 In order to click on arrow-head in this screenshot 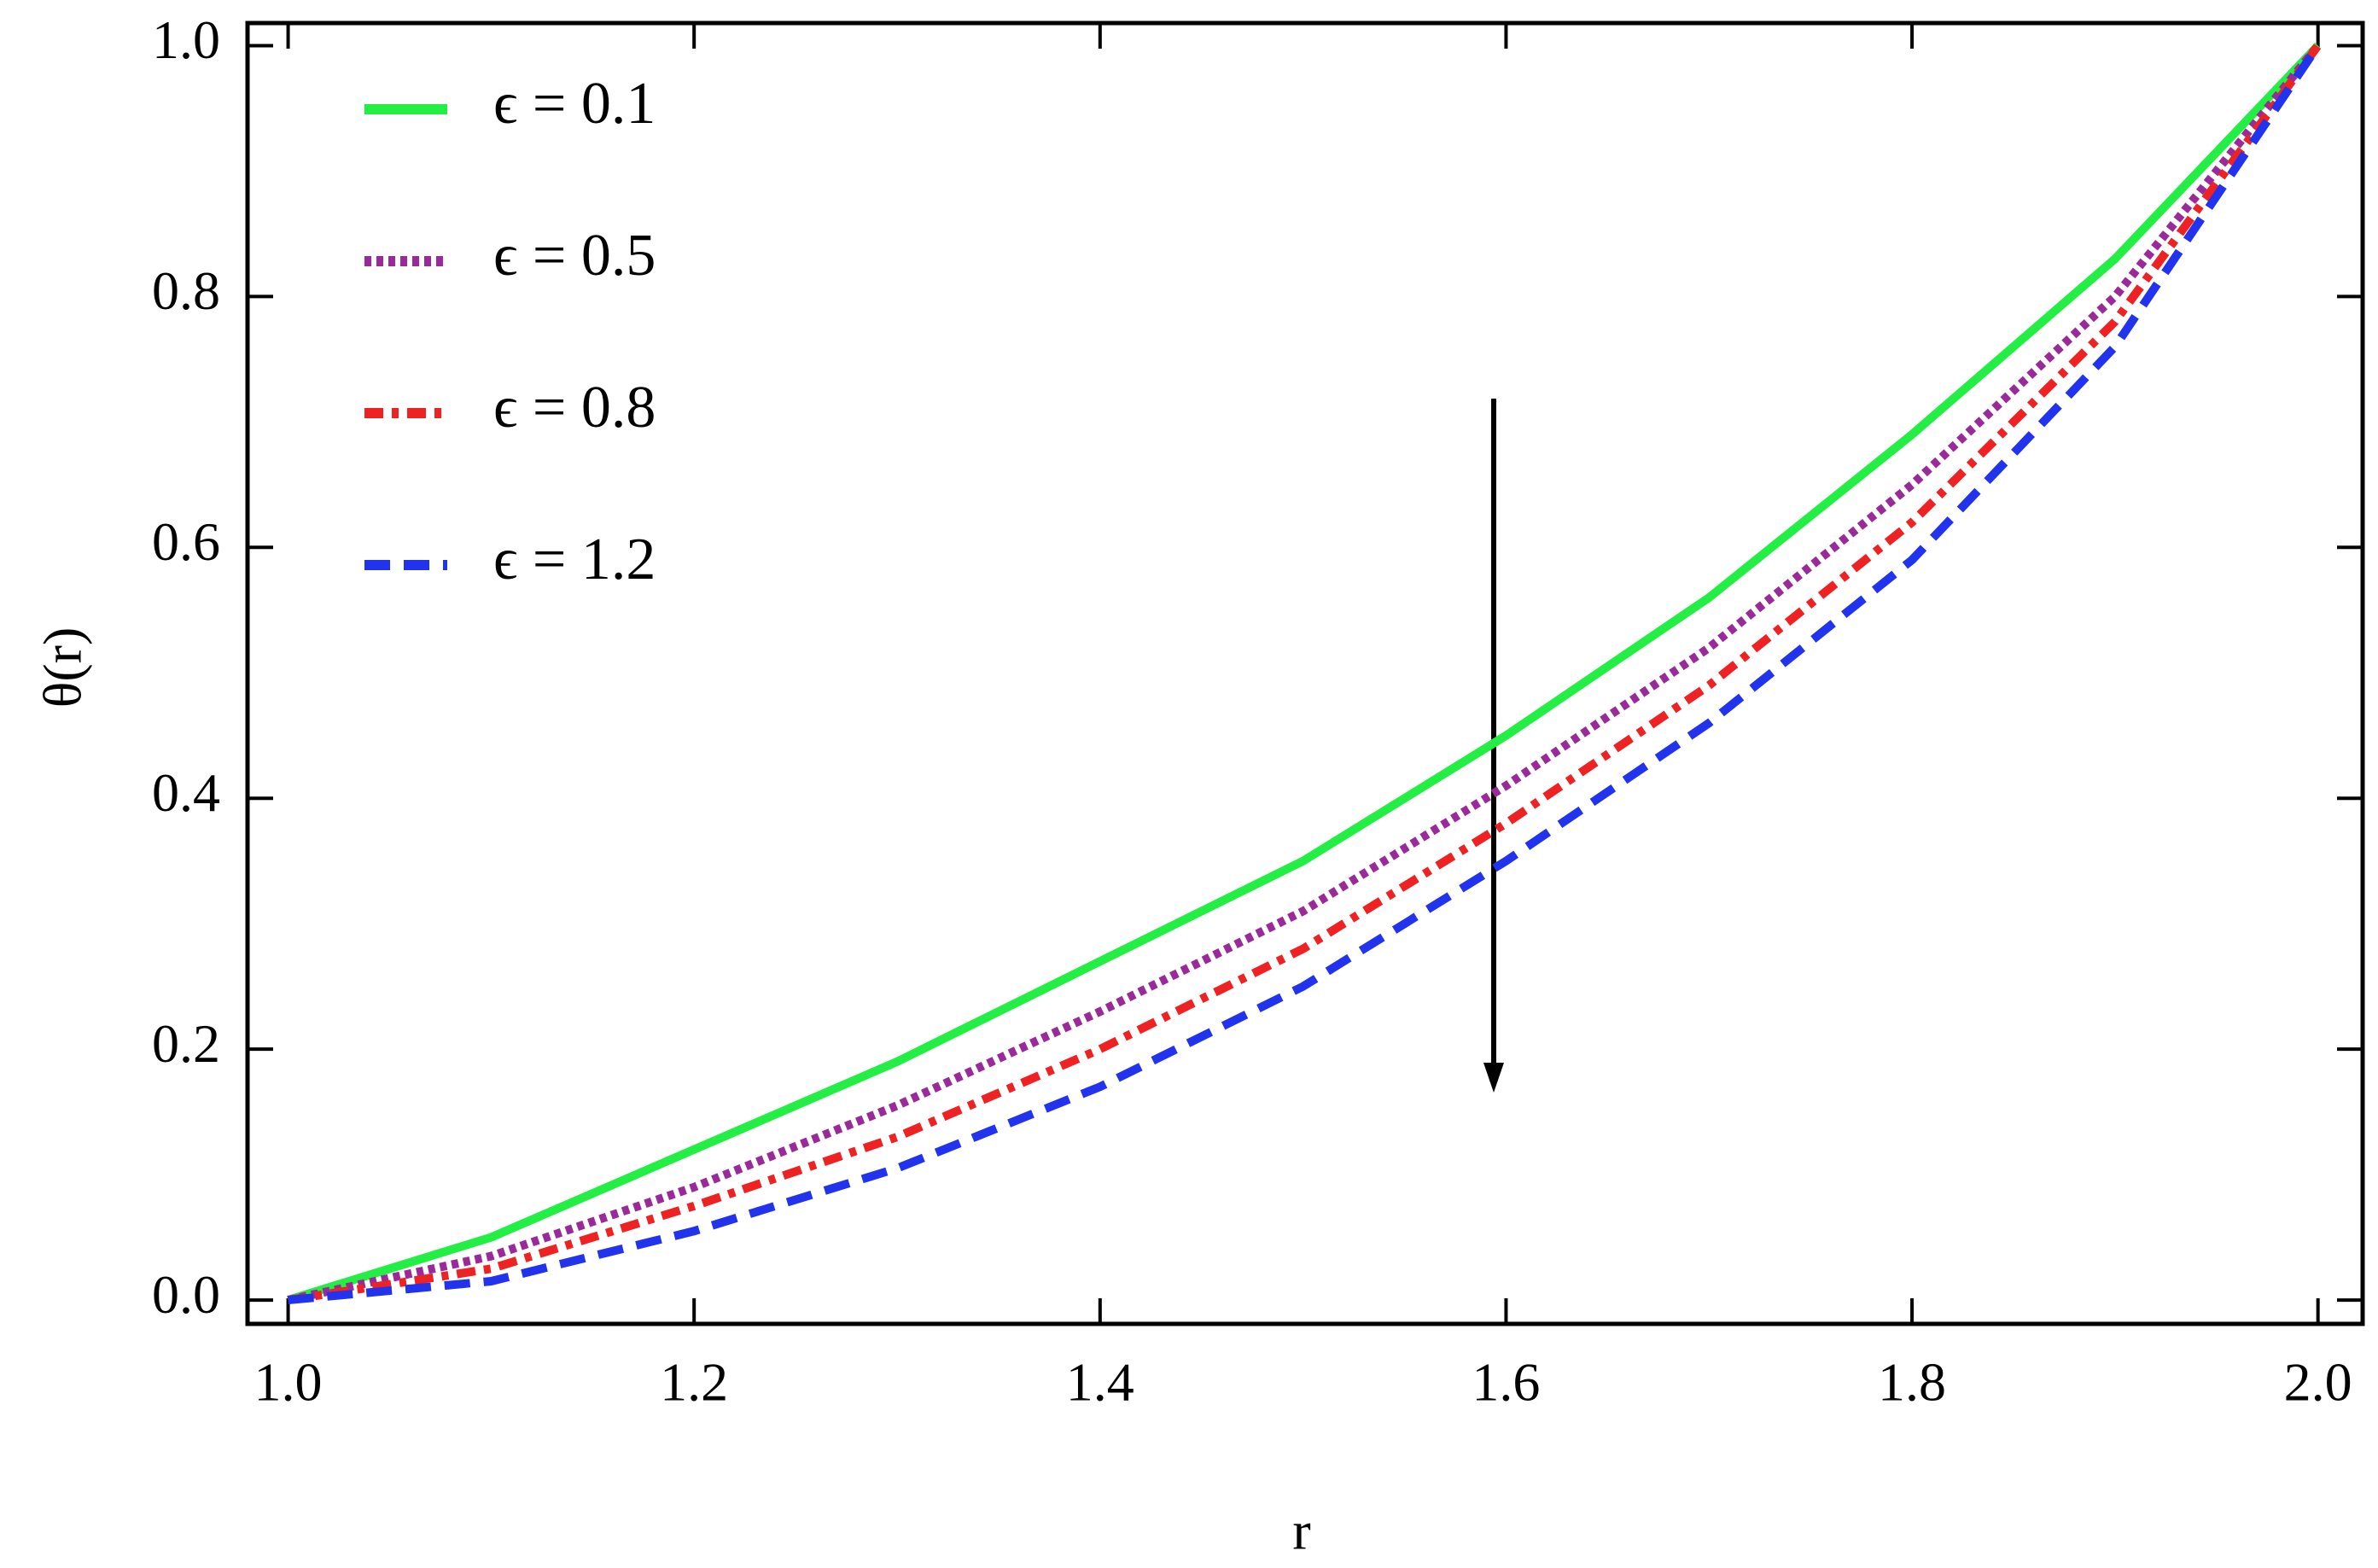, I will do `click(1493, 1078)`.